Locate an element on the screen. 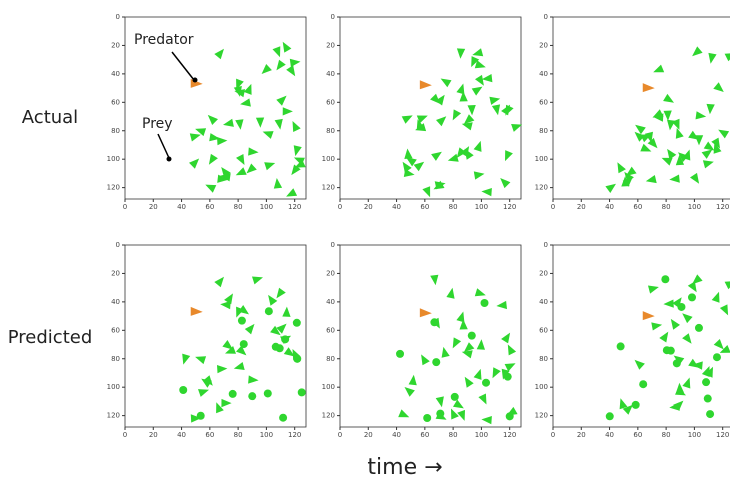  x-tick-label: 100 is located at coordinates (481, 435).